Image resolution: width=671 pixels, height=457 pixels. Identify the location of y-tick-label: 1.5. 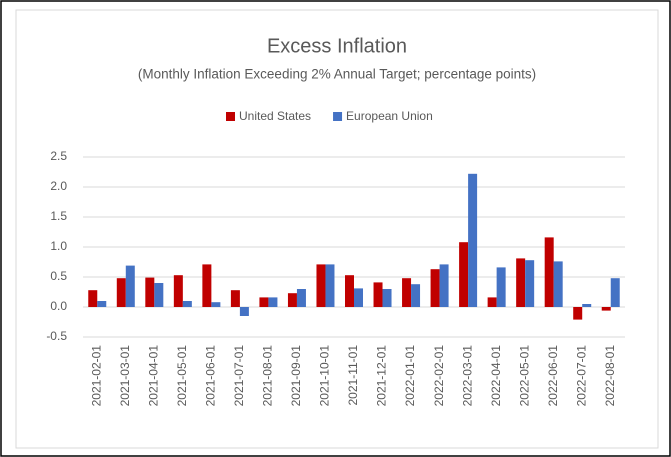
(58, 216).